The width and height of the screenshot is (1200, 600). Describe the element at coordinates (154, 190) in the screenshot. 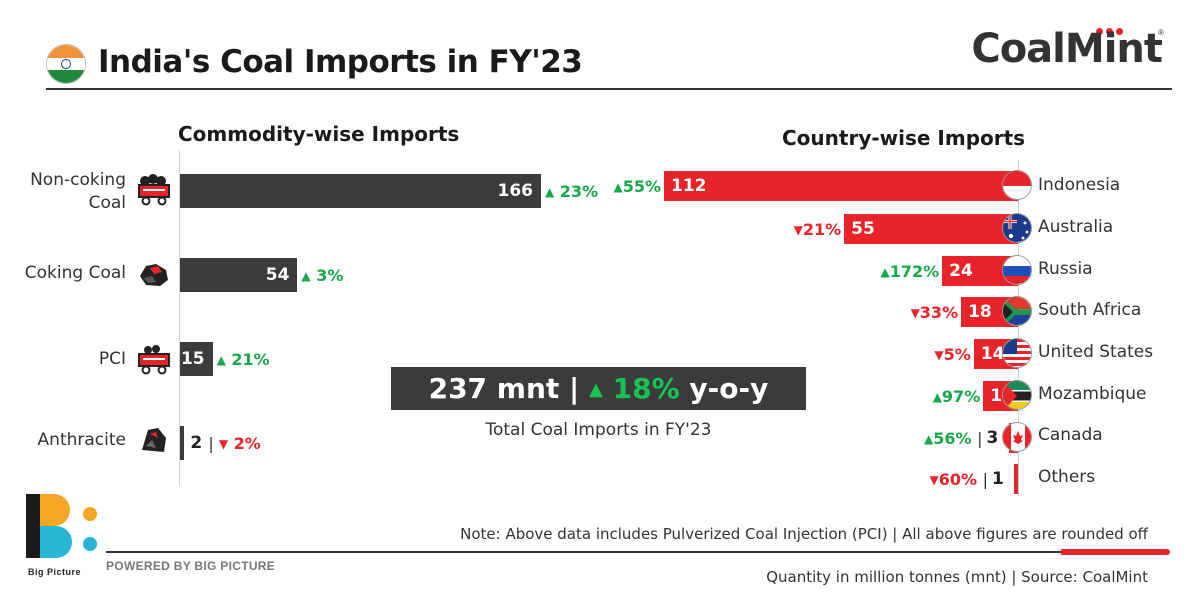

I see `coal-wagon-icon` at that location.